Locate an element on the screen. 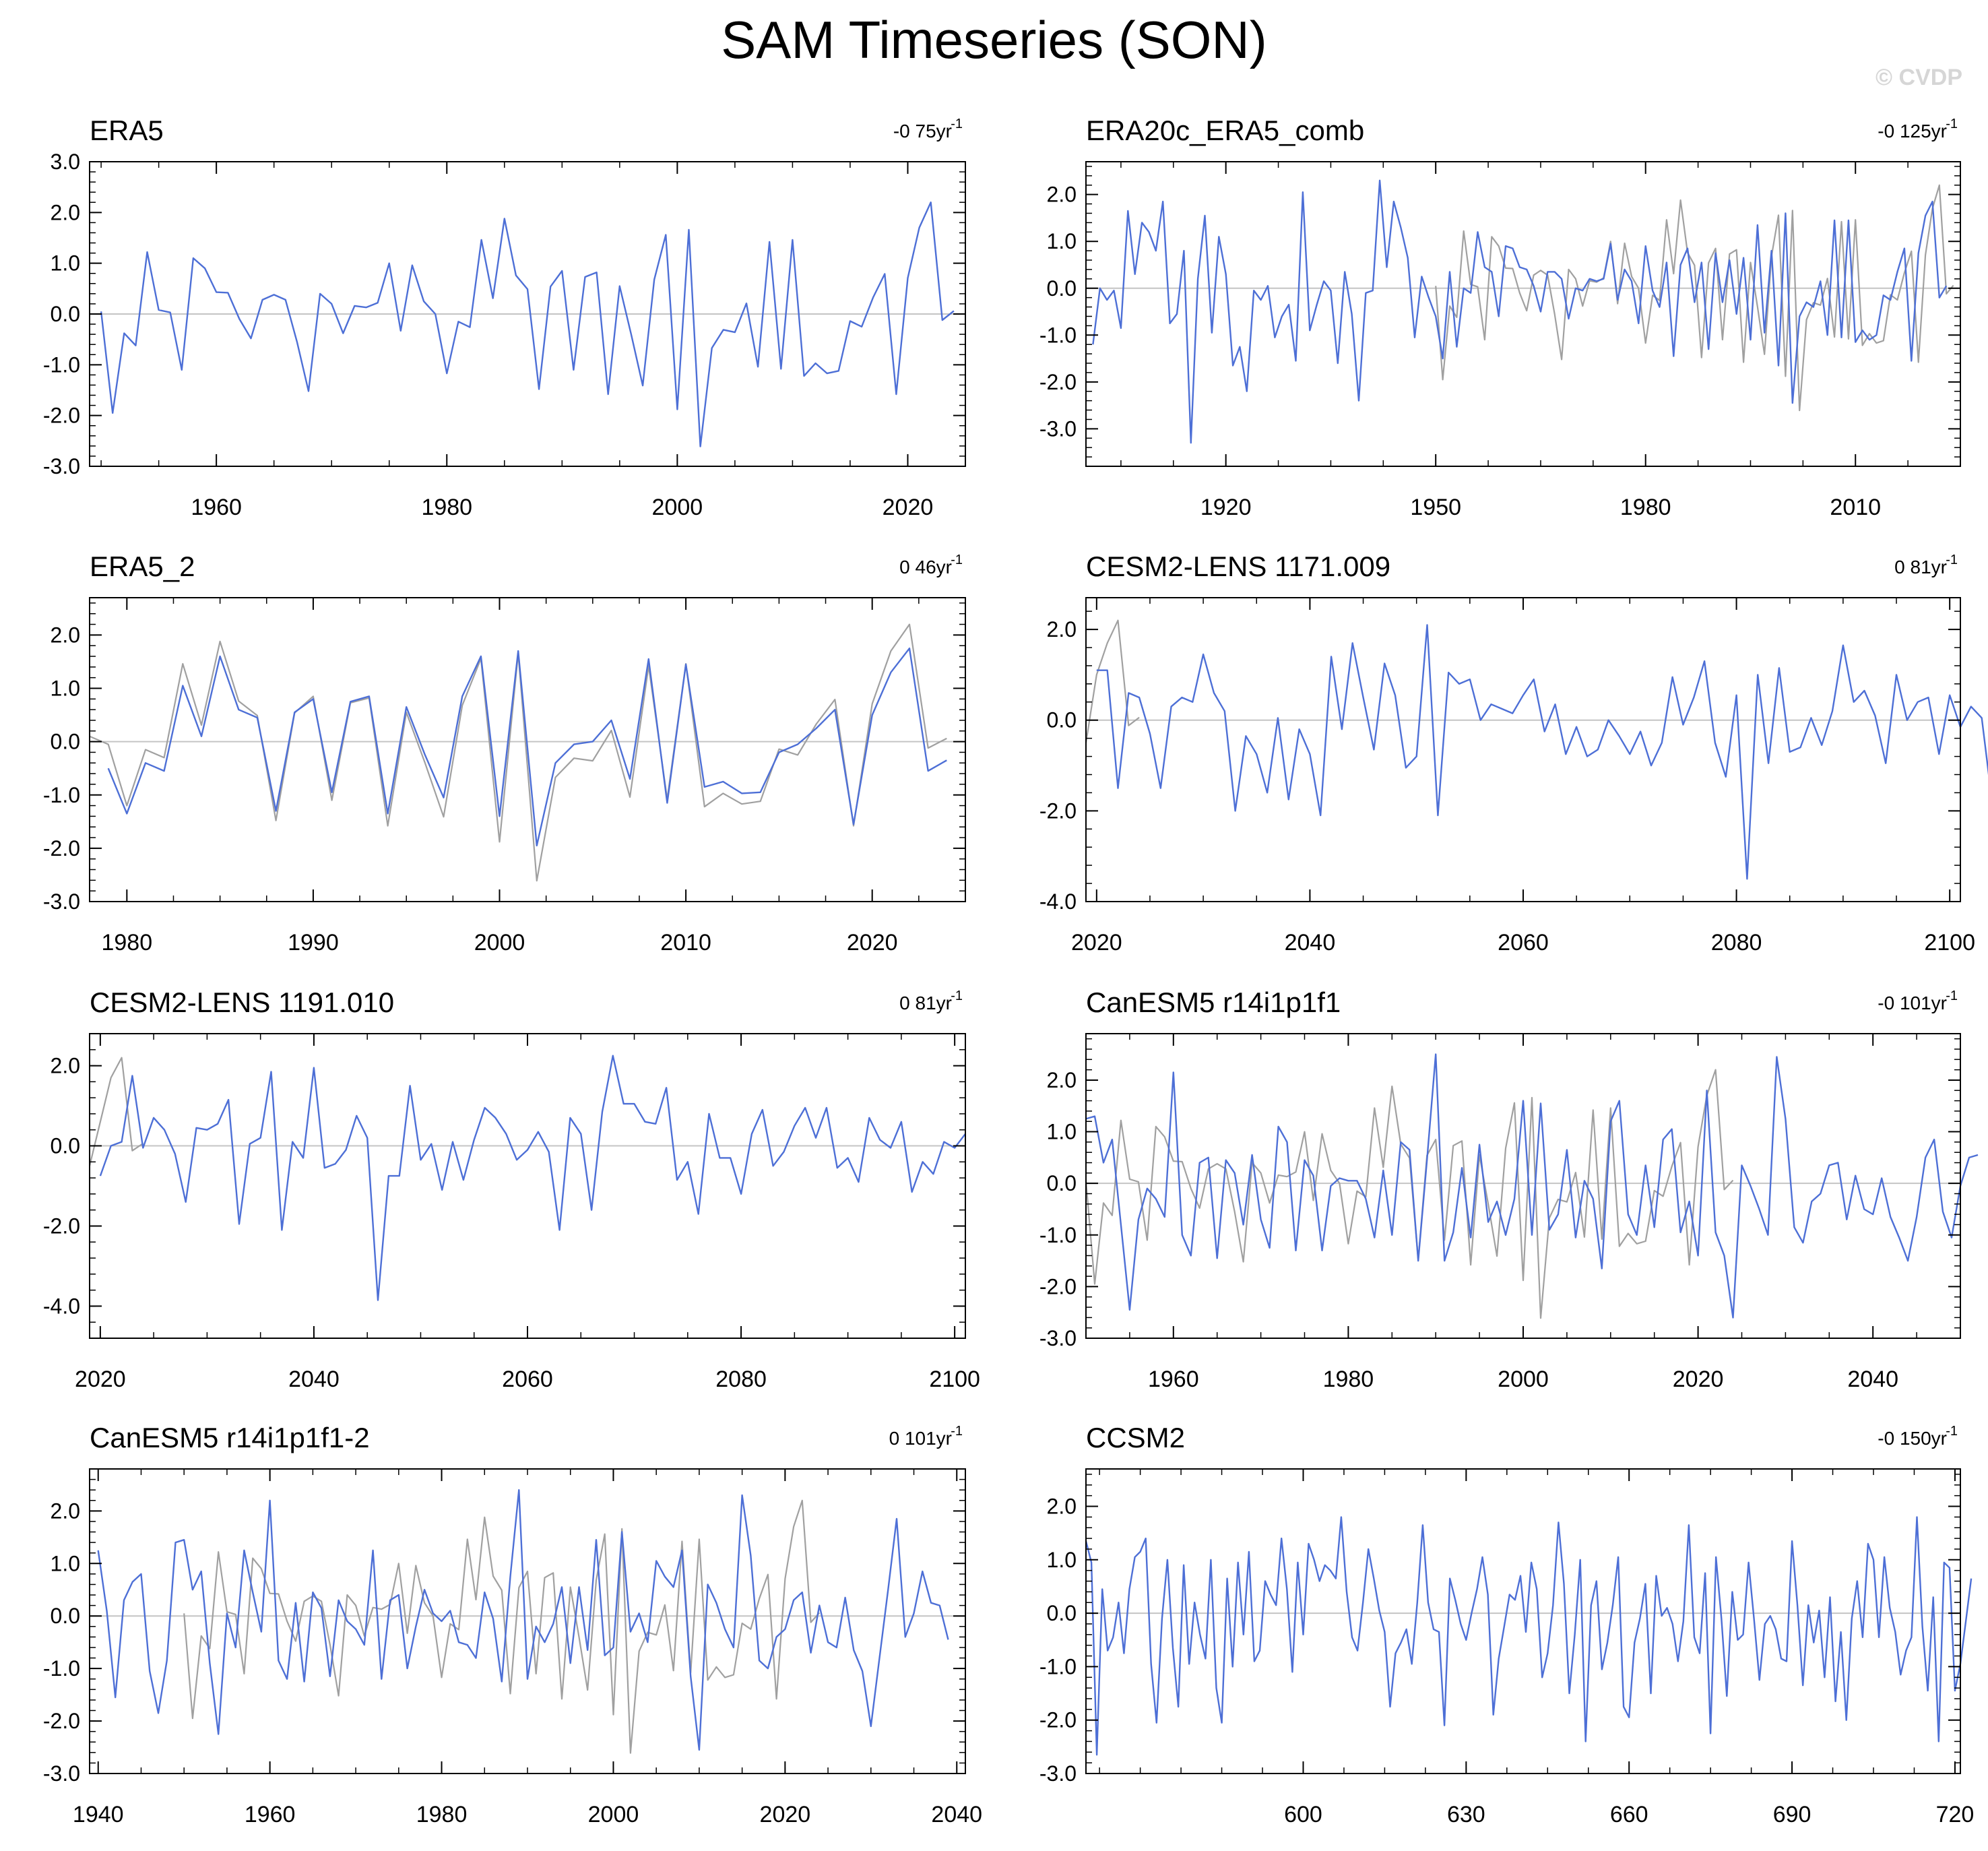 This screenshot has height=1851, width=1988. series-line-era20c-era5-comb is located at coordinates (1520, 312).